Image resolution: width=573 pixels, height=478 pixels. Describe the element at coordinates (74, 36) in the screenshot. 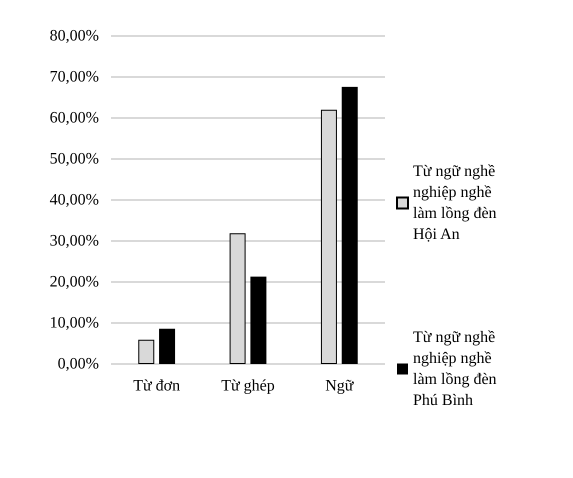

I see `y-tick-label: 80,00%` at that location.